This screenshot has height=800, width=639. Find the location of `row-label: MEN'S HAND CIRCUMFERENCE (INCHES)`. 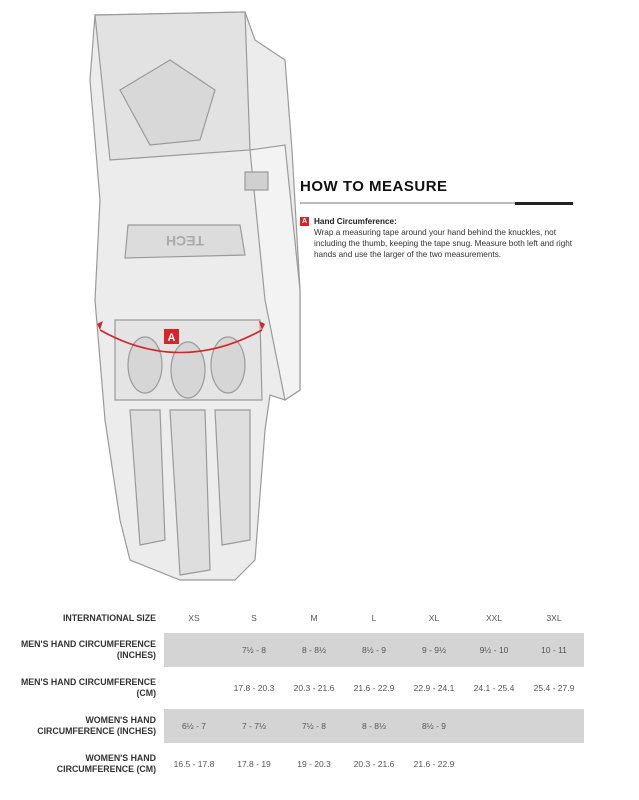

row-label: MEN'S HAND CIRCUMFERENCE (INCHES) is located at coordinates (88, 649).